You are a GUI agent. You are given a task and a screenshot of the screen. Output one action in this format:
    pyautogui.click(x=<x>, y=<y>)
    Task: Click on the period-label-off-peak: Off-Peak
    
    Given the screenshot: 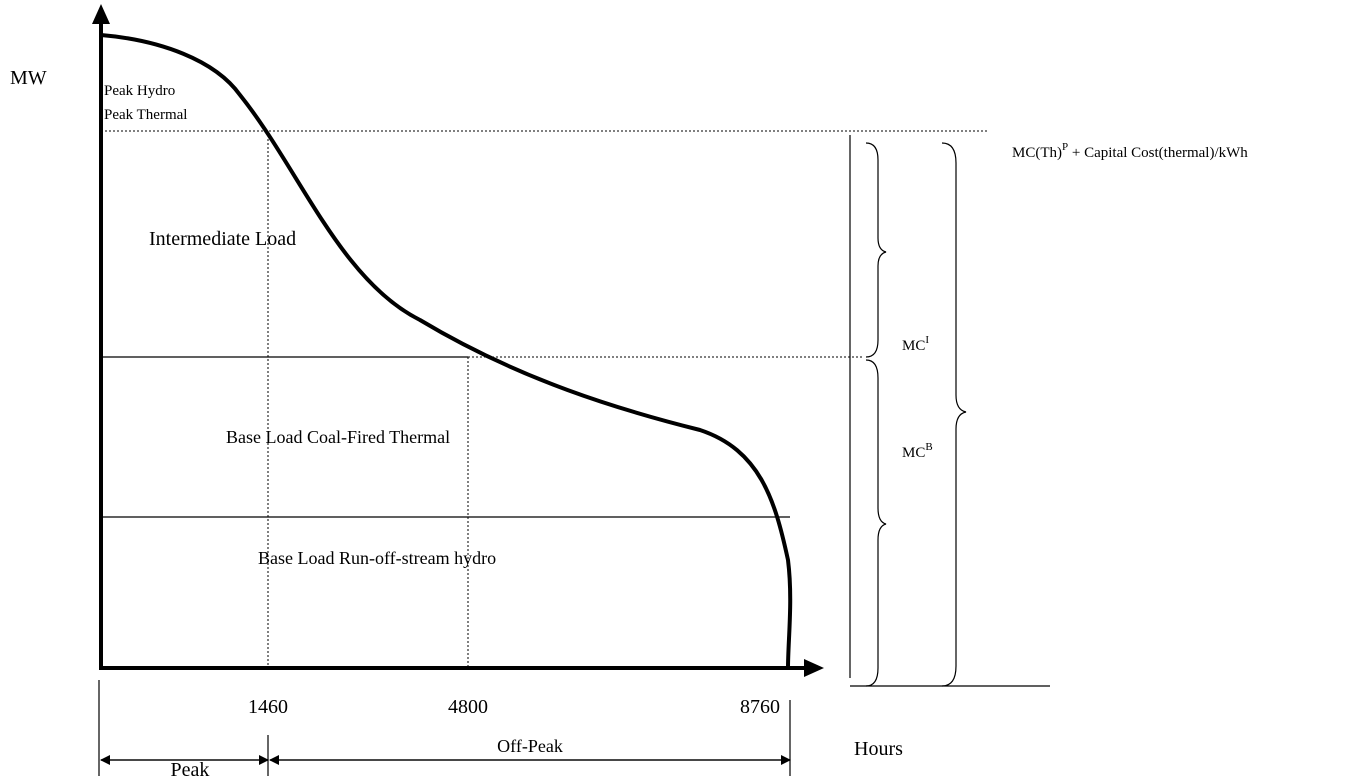 What is the action you would take?
    pyautogui.click(x=530, y=746)
    